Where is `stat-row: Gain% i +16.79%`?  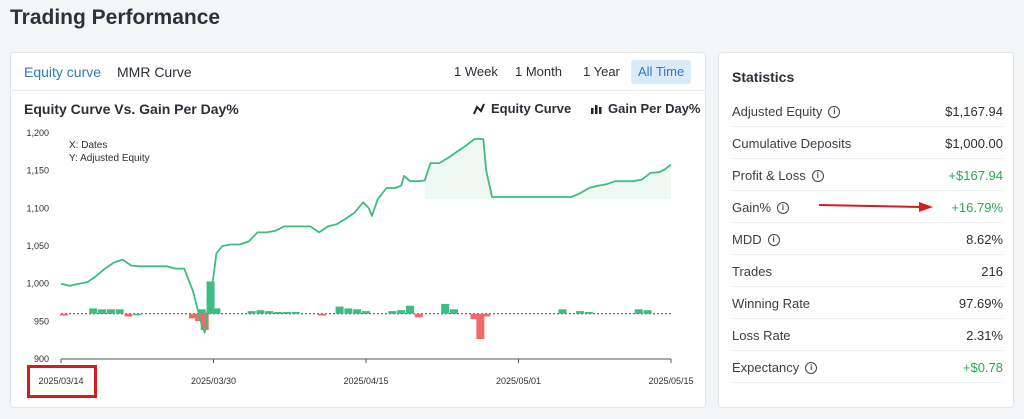 stat-row: Gain% i +16.79% is located at coordinates (867, 207).